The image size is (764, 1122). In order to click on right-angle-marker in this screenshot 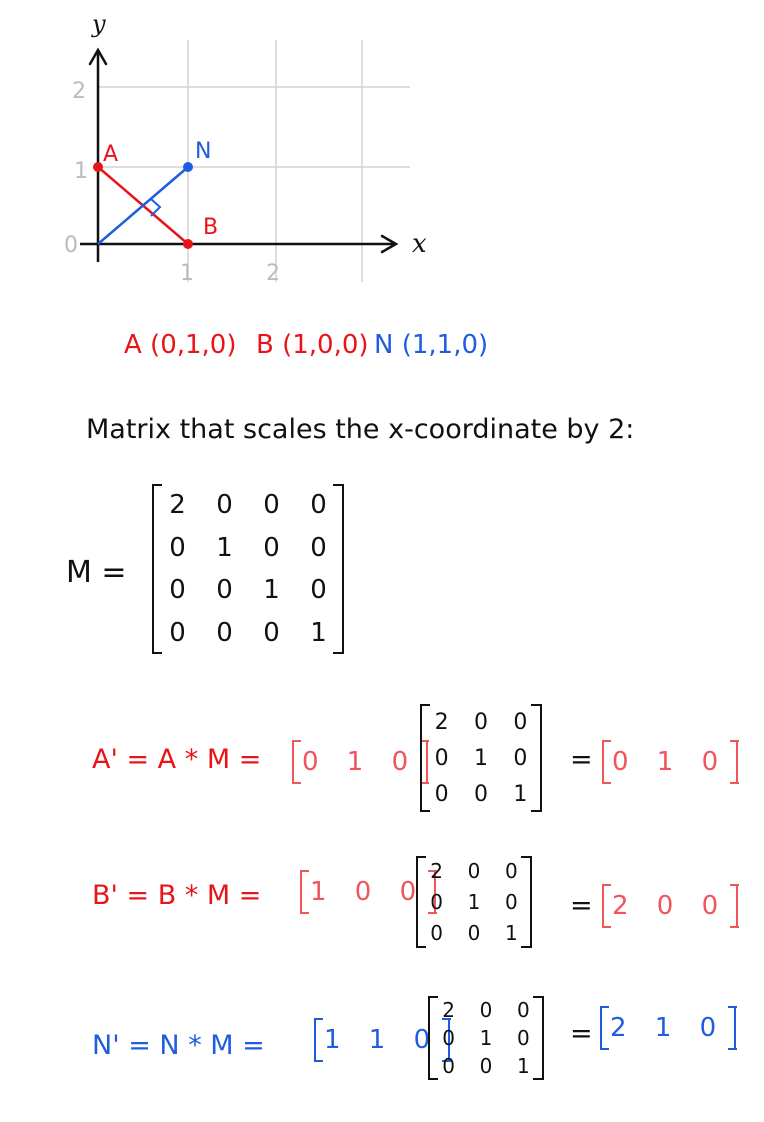, I will do `click(156, 207)`.